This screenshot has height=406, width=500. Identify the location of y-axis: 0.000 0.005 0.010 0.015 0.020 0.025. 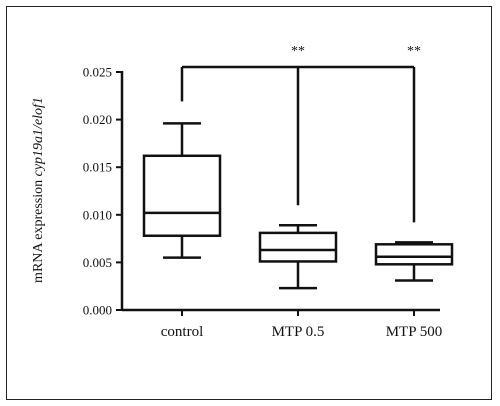
(103, 191).